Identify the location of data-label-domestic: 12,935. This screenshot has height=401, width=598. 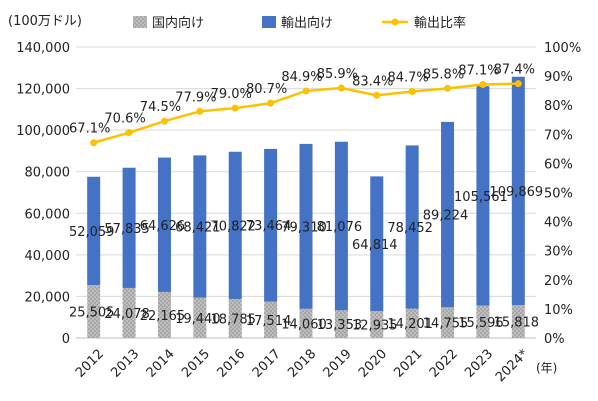
(375, 326).